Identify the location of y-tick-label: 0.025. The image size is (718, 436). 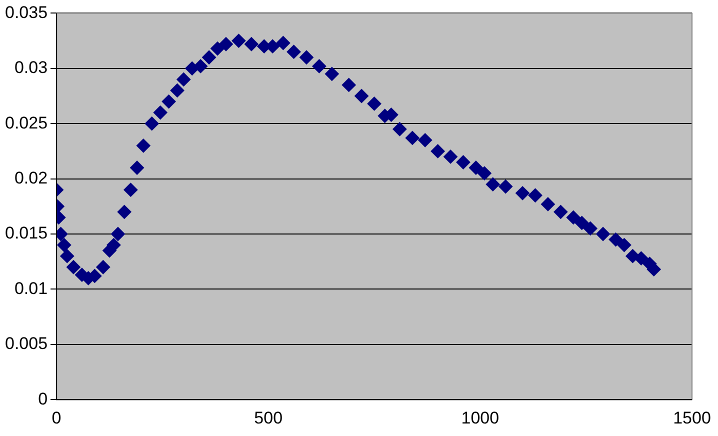
(26, 122).